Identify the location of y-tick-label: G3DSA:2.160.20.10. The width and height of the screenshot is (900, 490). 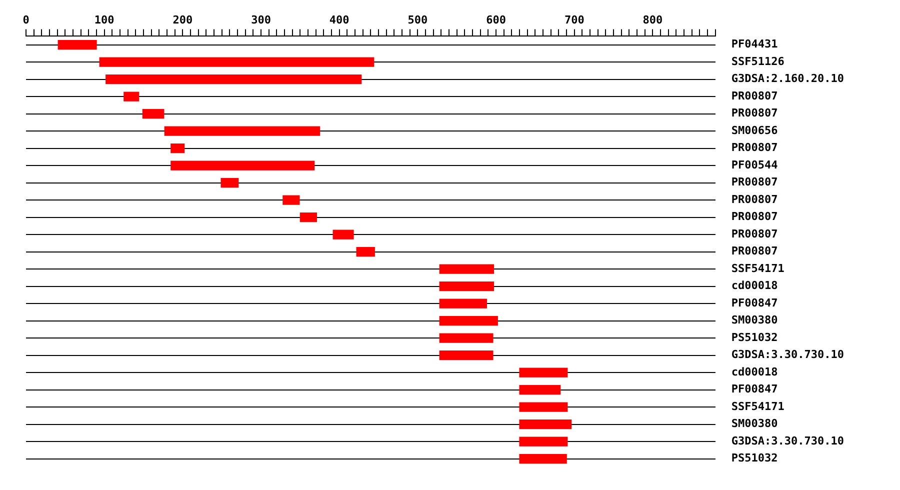
(787, 79).